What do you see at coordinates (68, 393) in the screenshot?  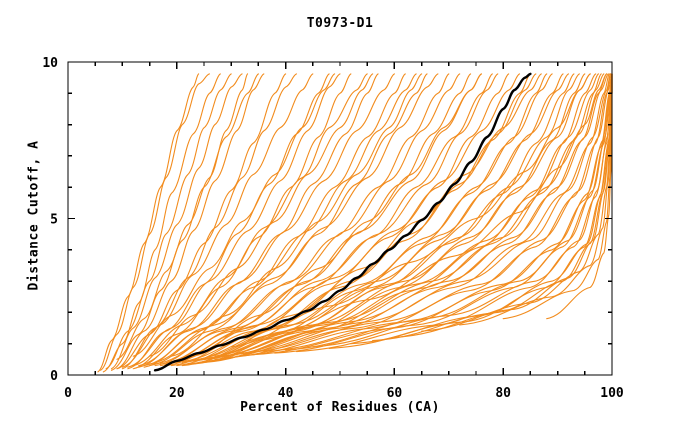 I see `x-tick-label: 0` at bounding box center [68, 393].